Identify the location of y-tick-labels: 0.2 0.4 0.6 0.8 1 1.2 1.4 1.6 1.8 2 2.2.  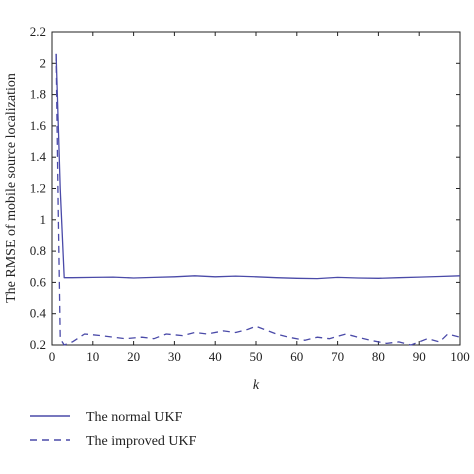
(38, 188).